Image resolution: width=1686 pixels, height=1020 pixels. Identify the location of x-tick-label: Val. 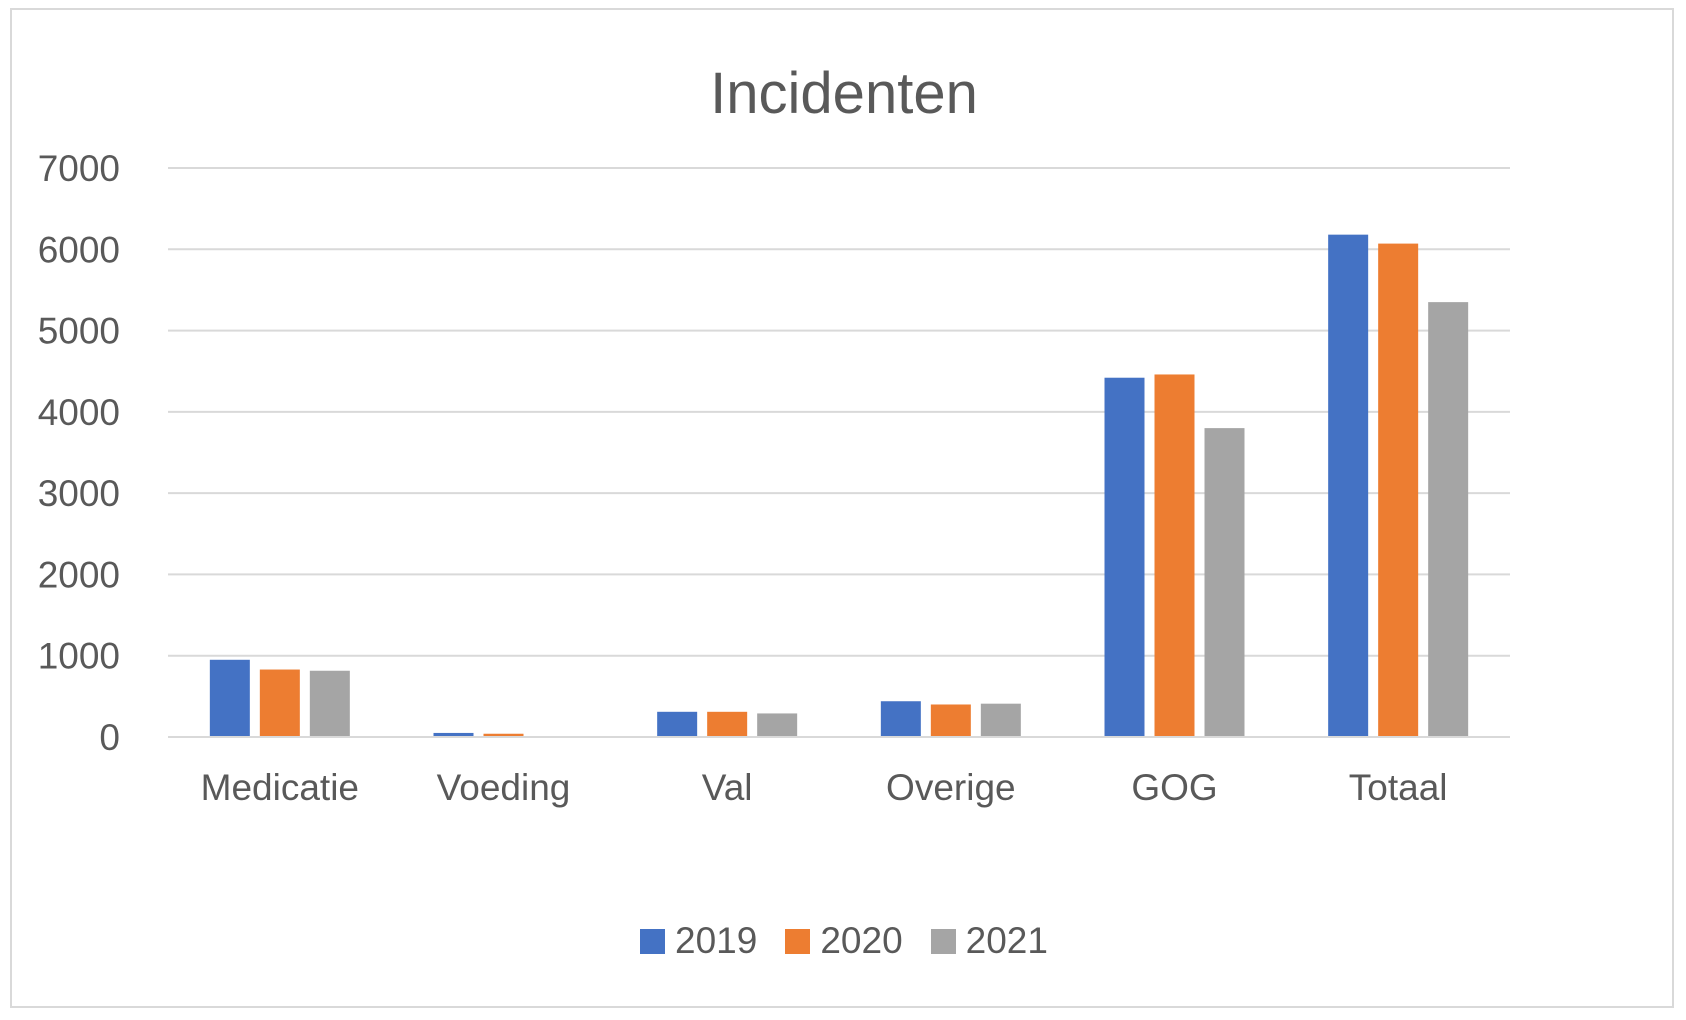
(727, 787).